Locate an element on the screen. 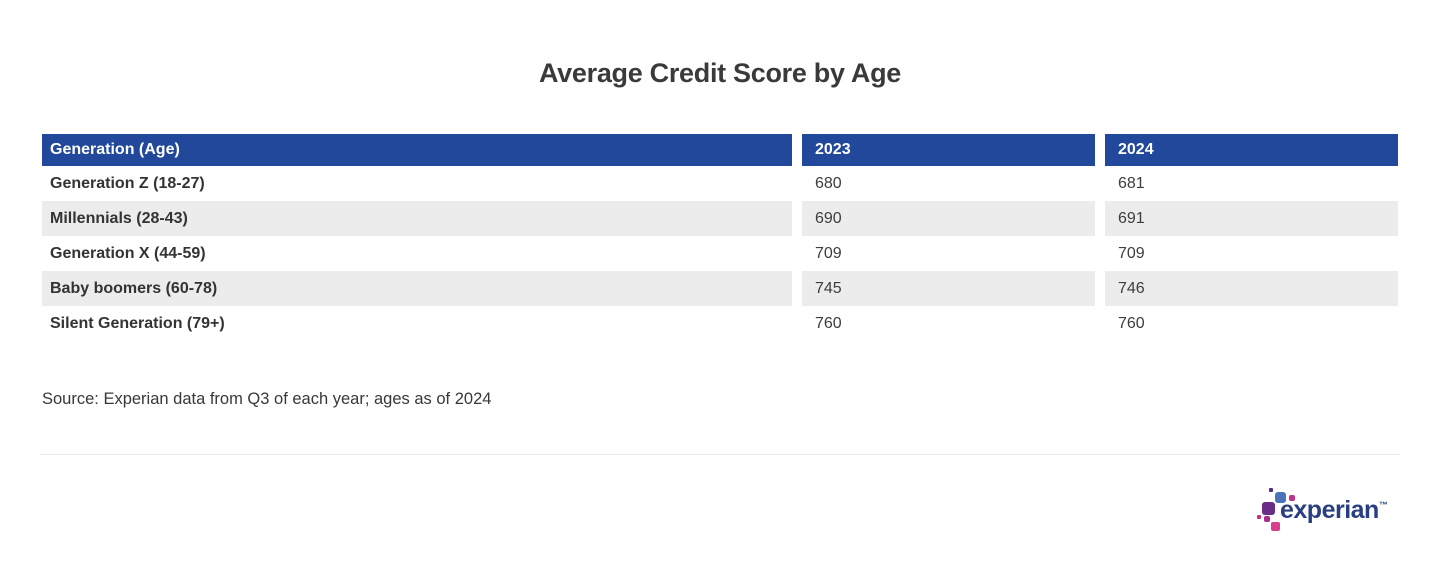  score-2024-cell: 746 is located at coordinates (1251, 288).